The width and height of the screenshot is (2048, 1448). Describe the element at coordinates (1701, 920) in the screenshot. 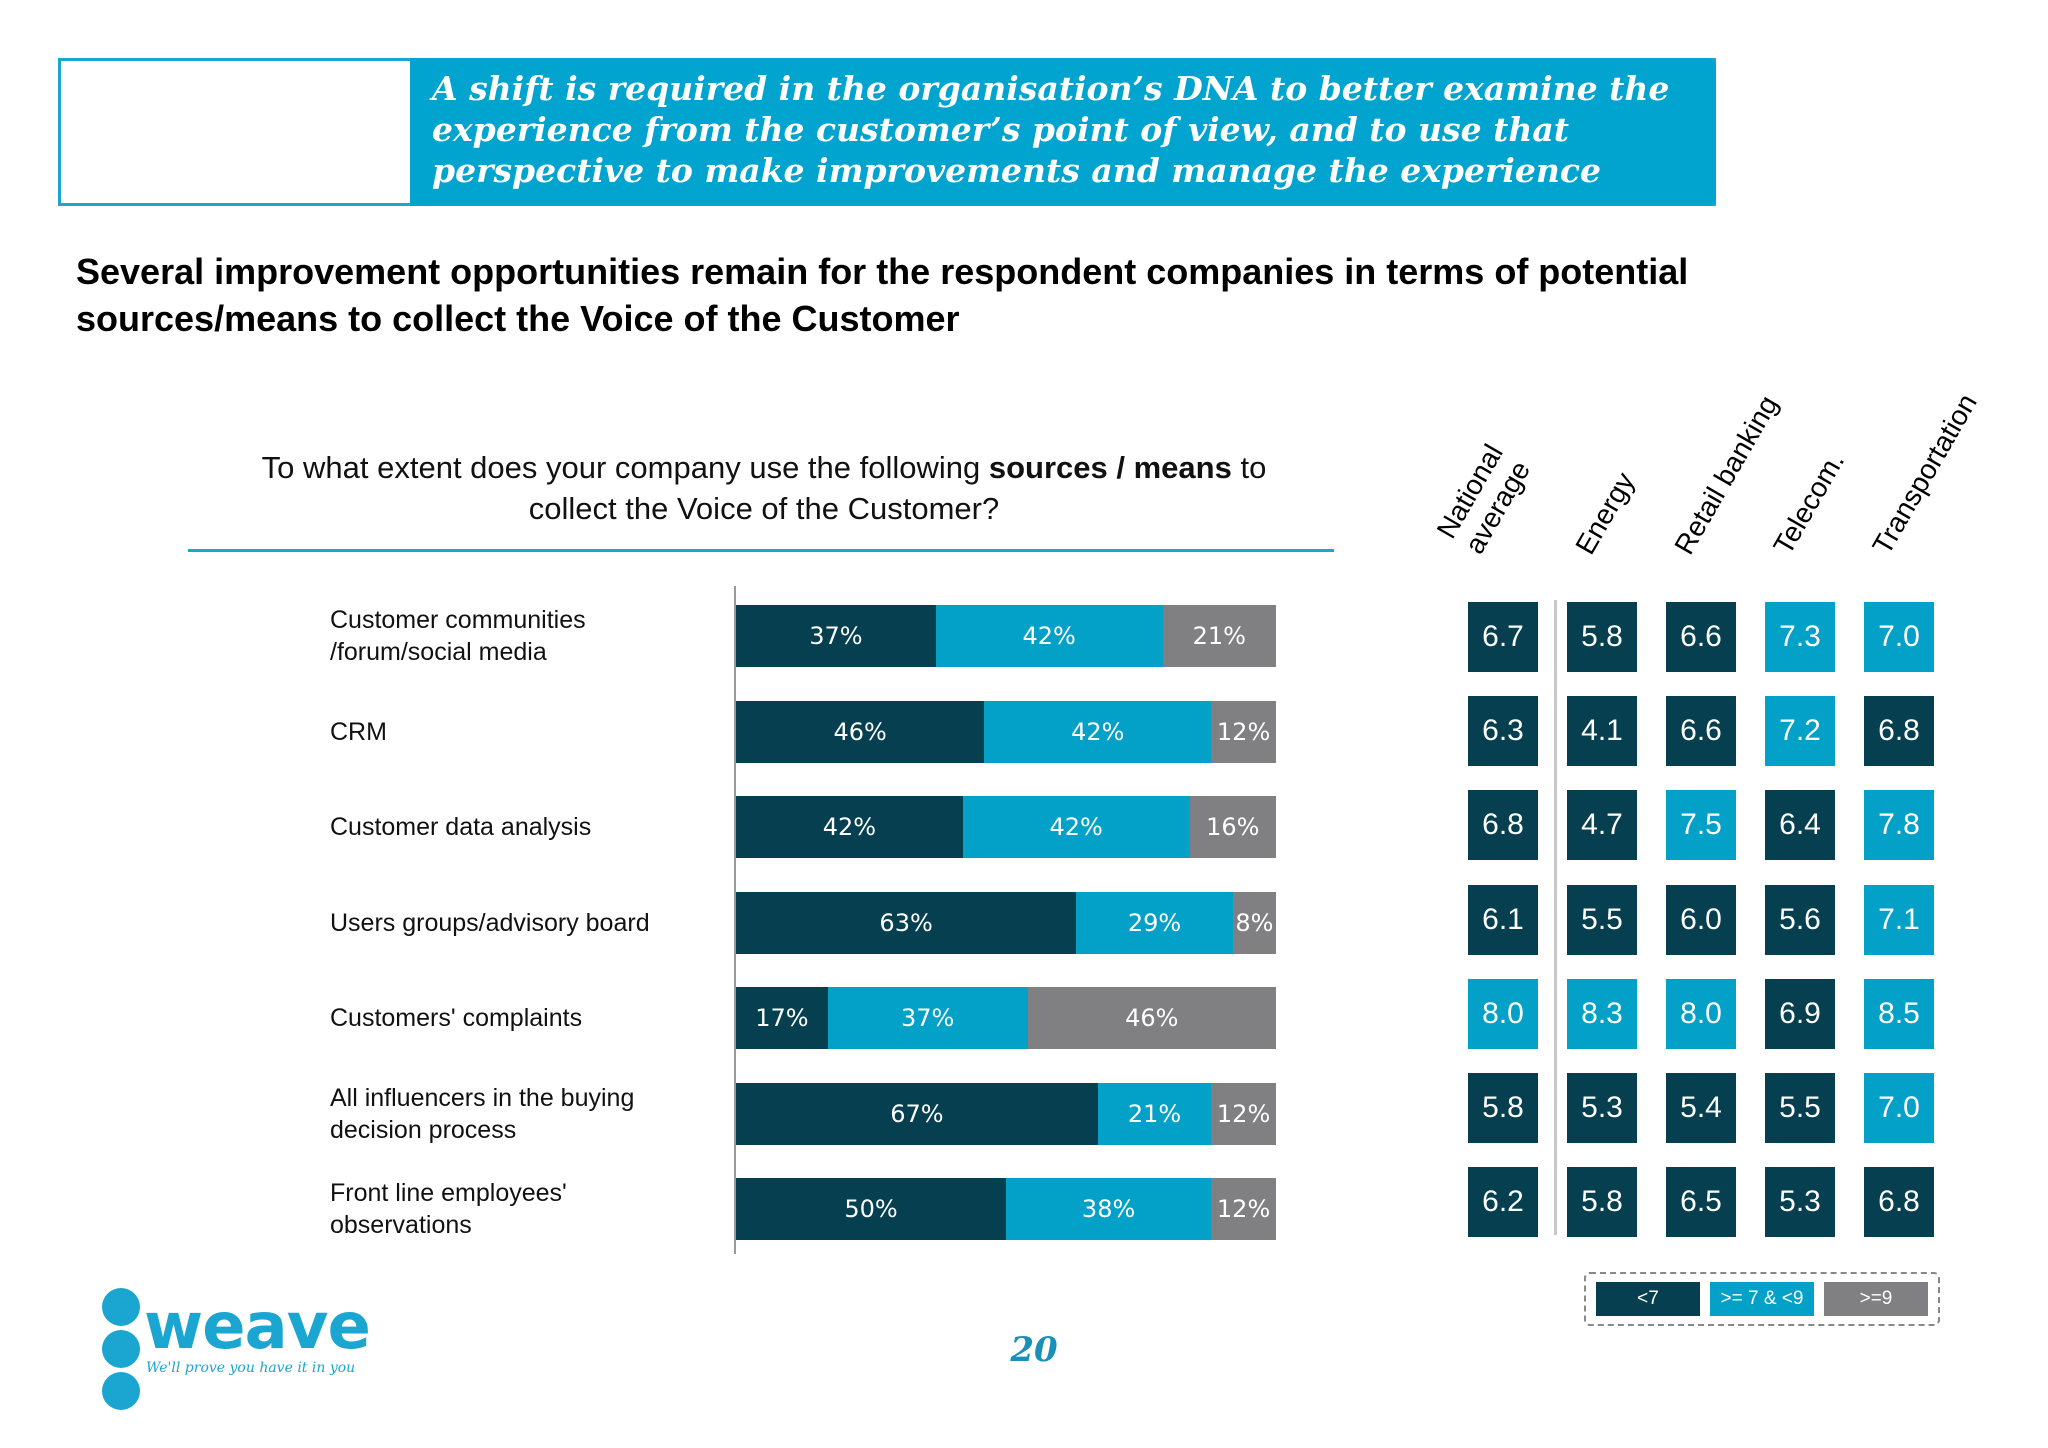

I see `heatmap-cell: 6.0` at that location.